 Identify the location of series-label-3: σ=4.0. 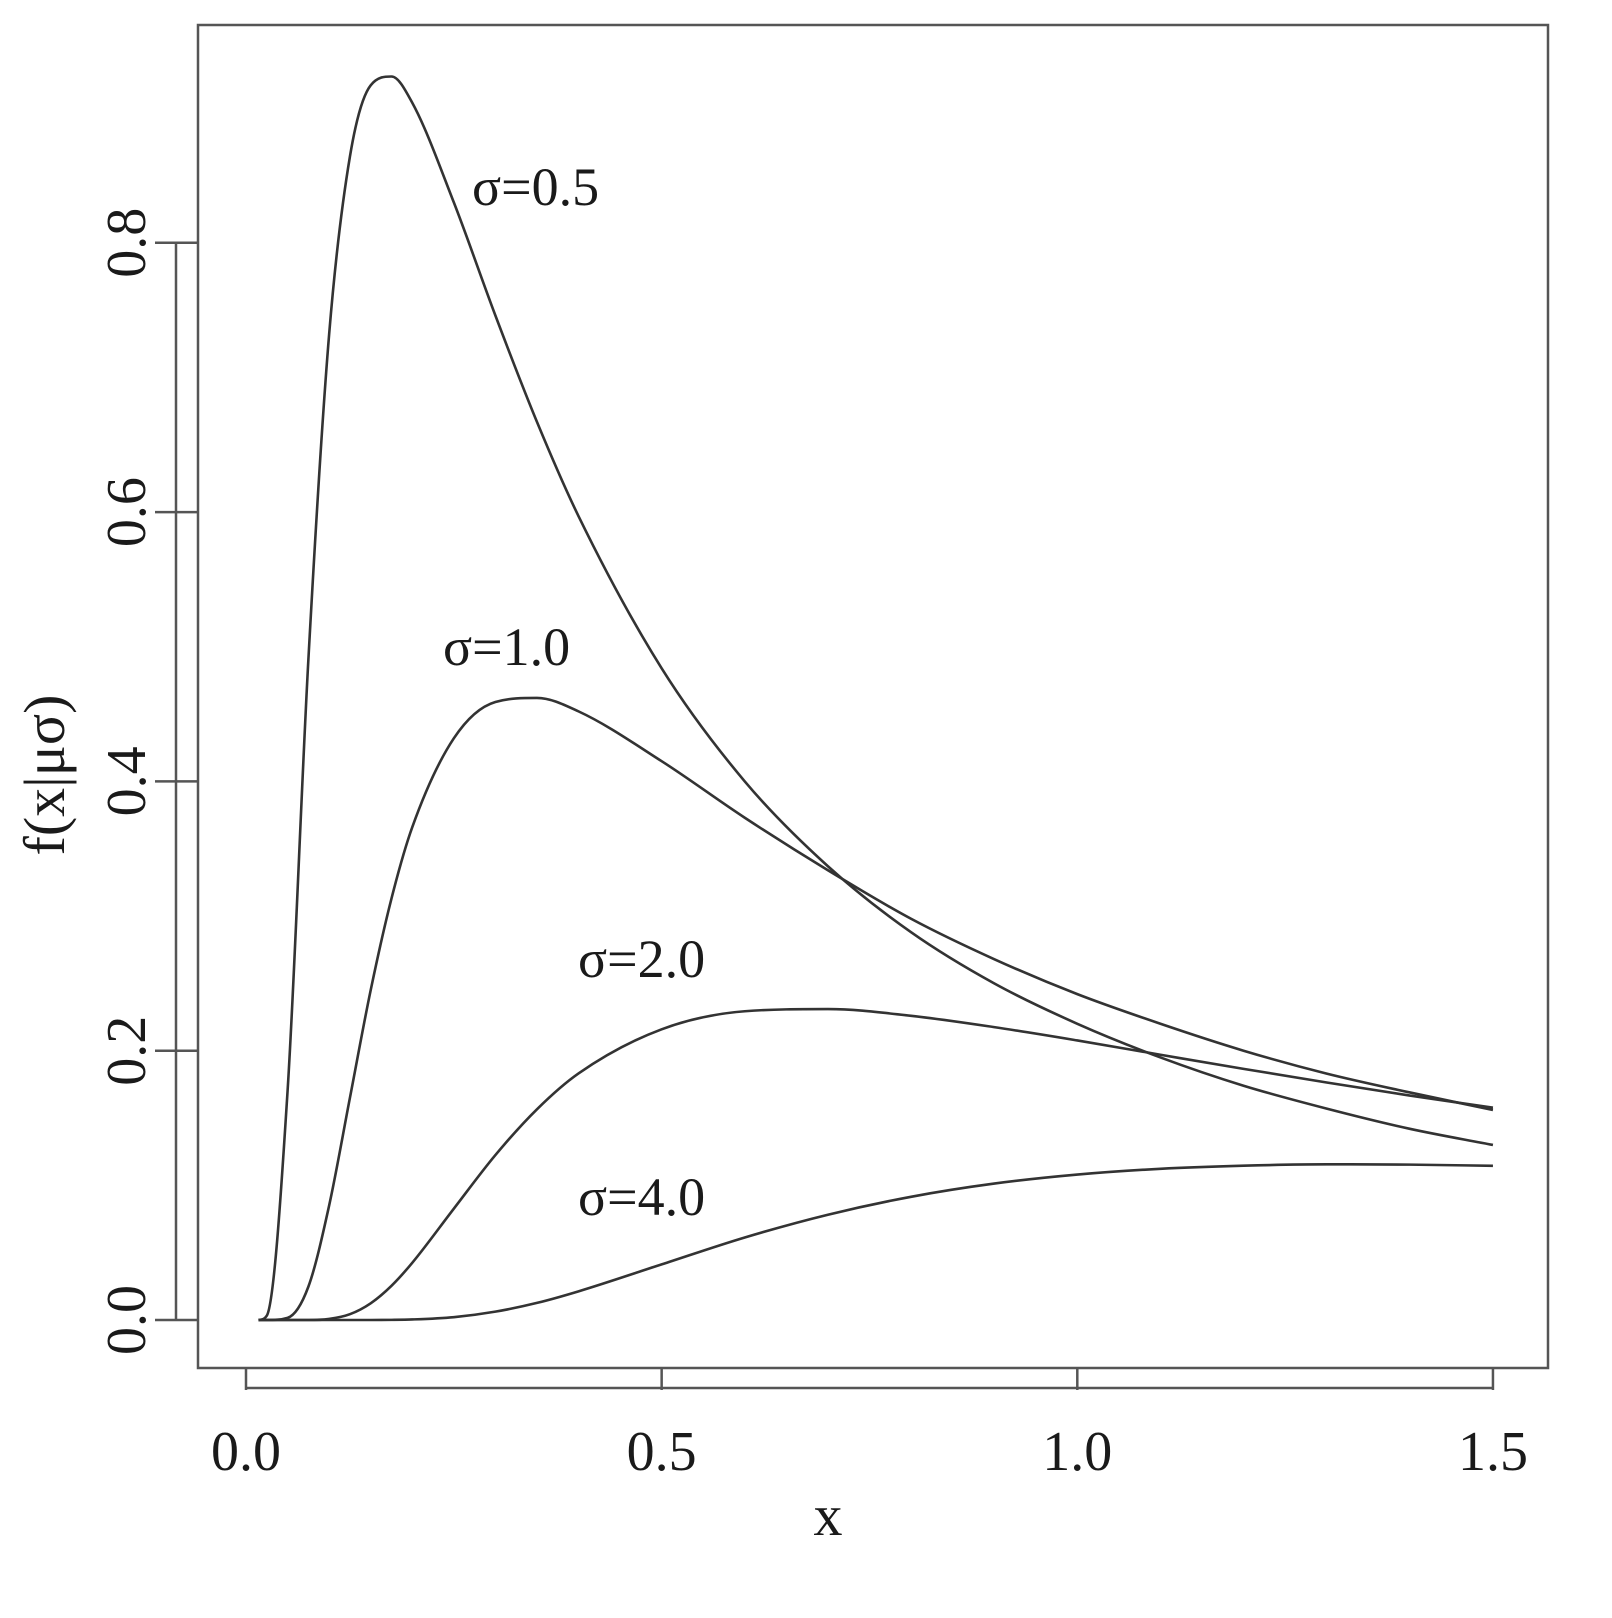
(641, 1197).